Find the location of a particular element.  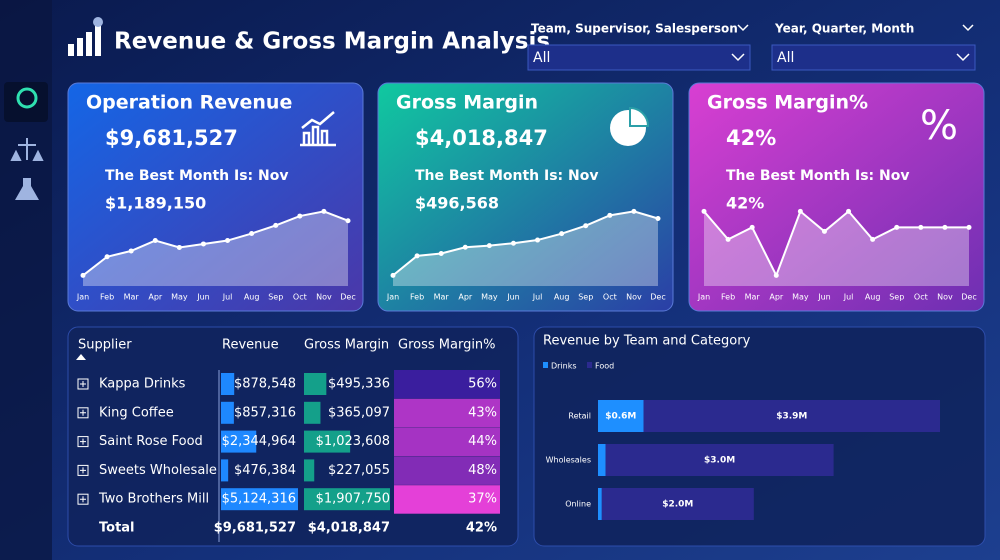

page-title: Revenue & Gross Margin Analysis is located at coordinates (332, 42).